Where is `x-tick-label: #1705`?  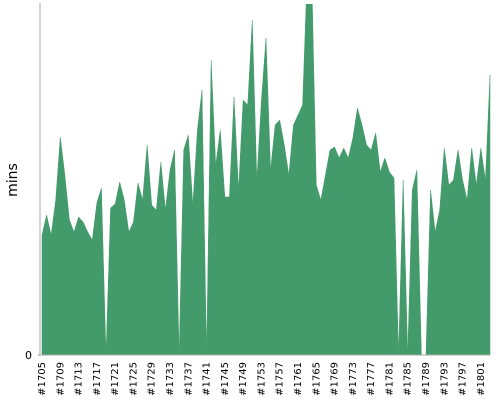 x-tick-label: #1705 is located at coordinates (42, 379).